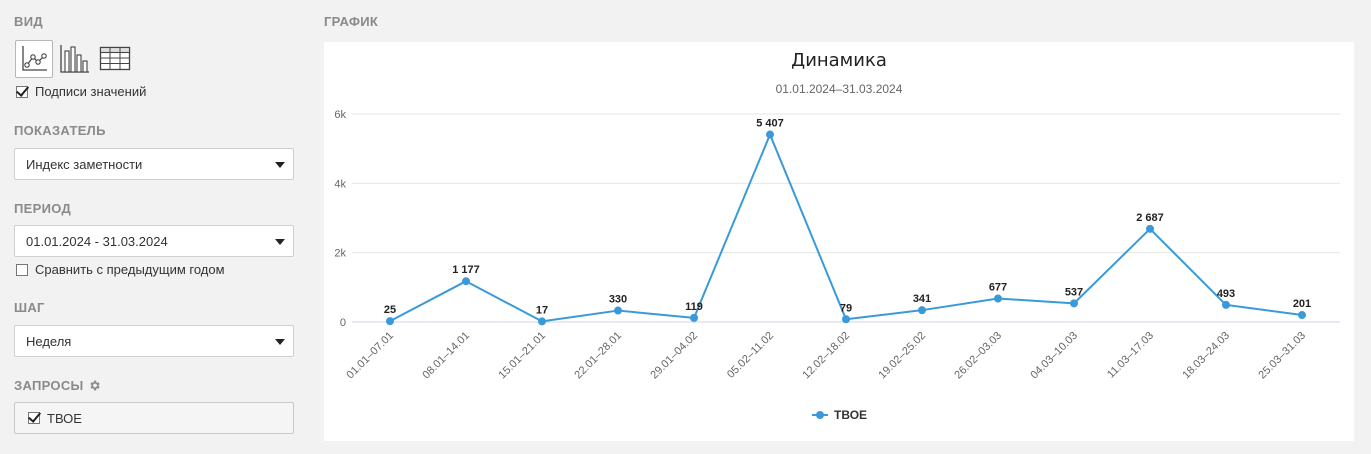 This screenshot has width=1371, height=454. I want to click on table-view-button, so click(115, 59).